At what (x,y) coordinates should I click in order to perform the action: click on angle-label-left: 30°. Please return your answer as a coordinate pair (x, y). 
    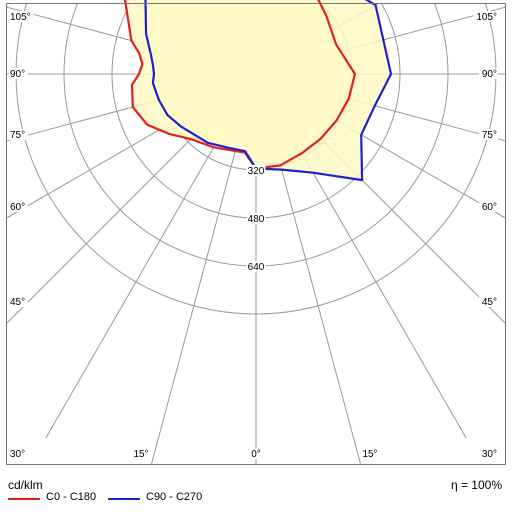
    Looking at the image, I should click on (17, 454).